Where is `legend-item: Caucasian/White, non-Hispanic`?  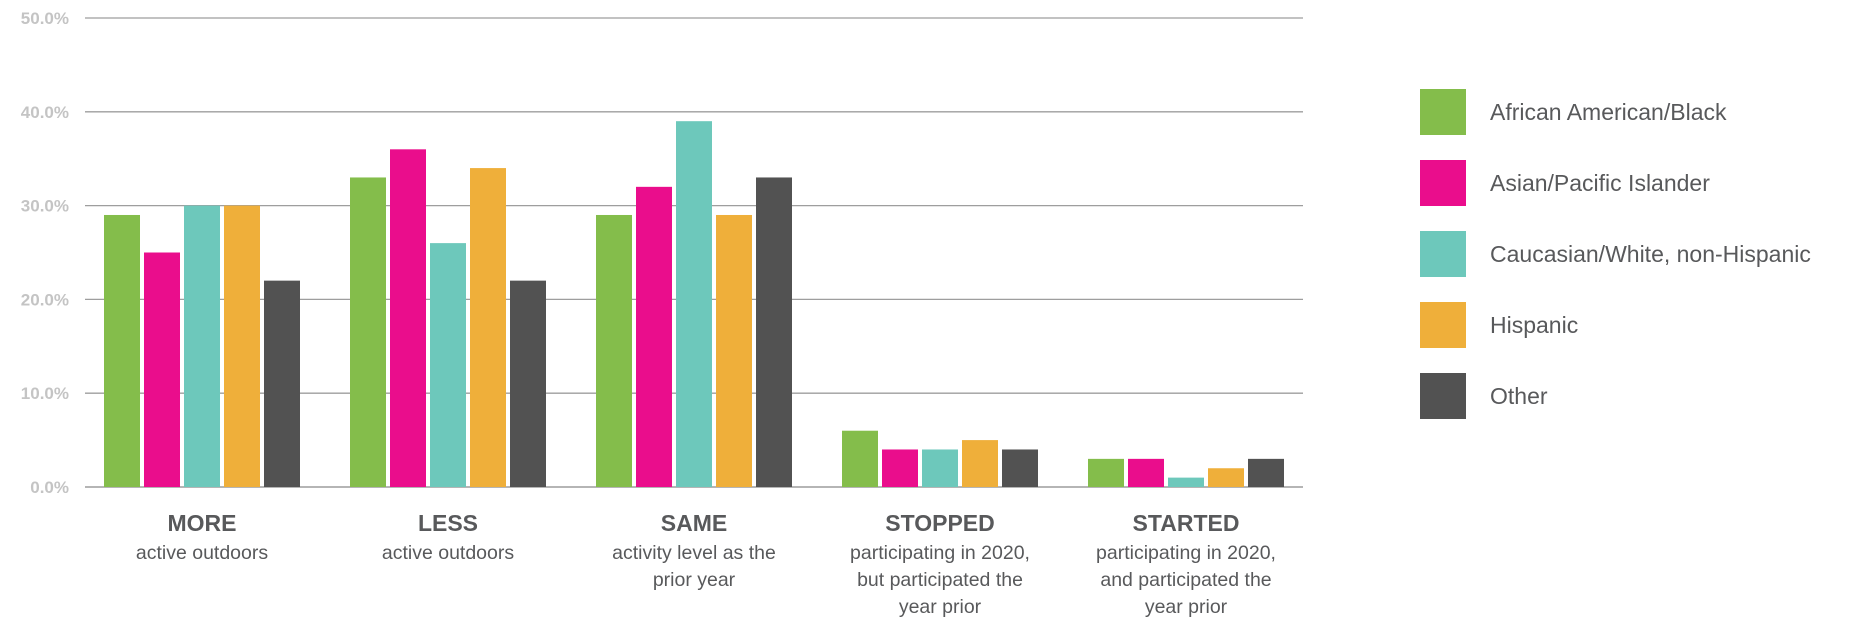 legend-item: Caucasian/White, non-Hispanic is located at coordinates (1615, 254).